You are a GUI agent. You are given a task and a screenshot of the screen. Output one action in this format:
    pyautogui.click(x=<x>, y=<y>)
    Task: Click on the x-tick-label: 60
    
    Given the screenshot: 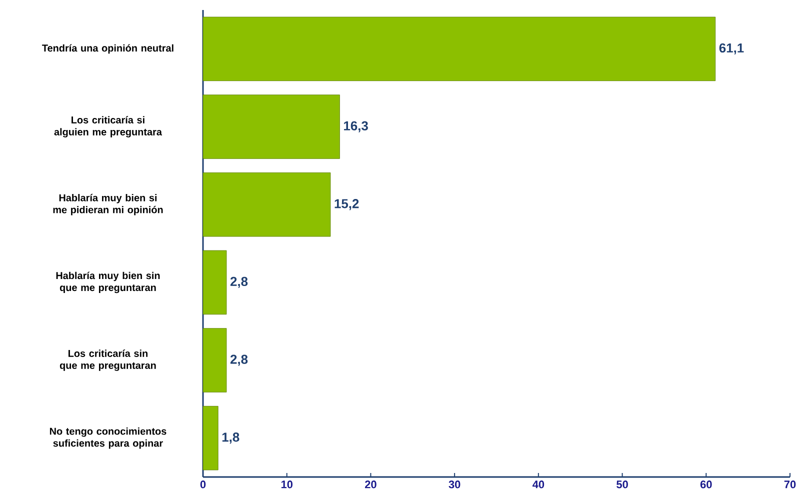 What is the action you would take?
    pyautogui.click(x=706, y=484)
    